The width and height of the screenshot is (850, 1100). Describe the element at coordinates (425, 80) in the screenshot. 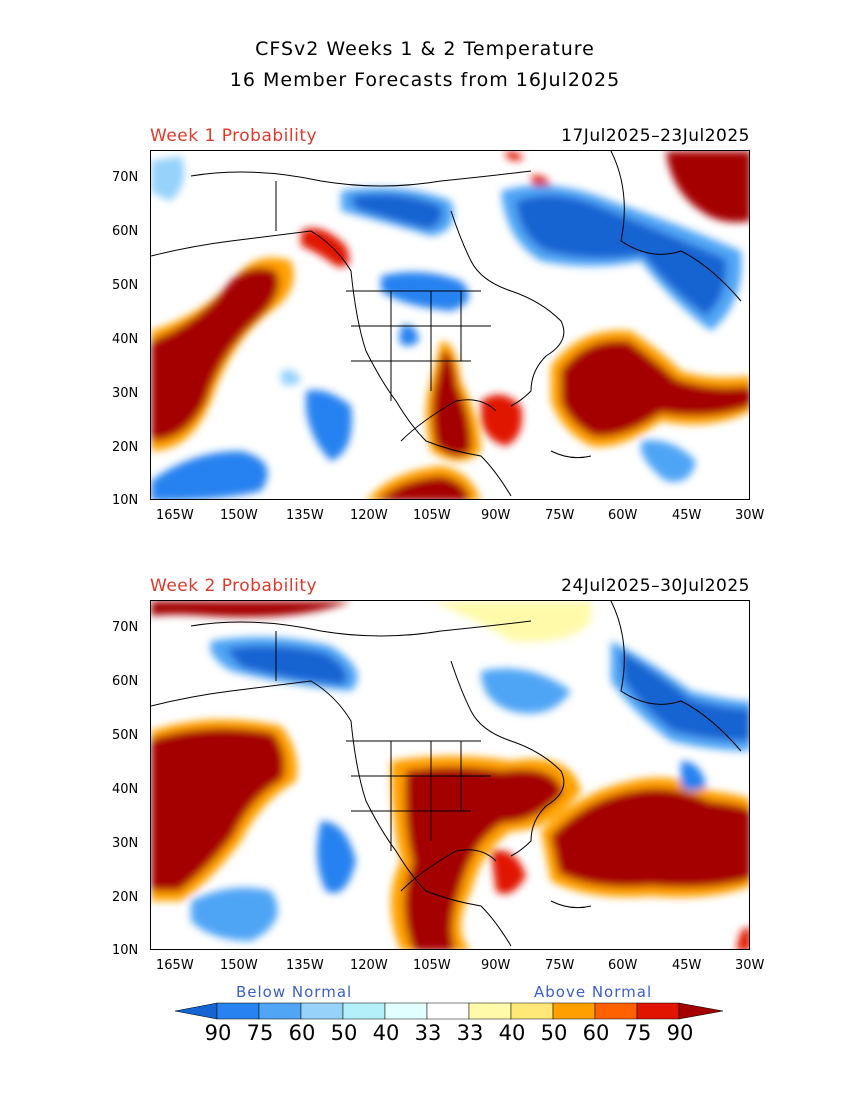

I see `title-line-2: 16 Member Forecasts from 16Jul2025` at that location.